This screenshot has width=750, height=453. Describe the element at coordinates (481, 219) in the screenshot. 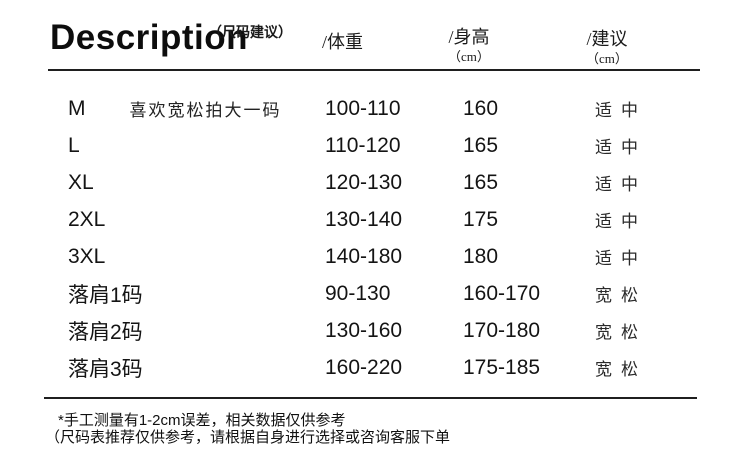

I see `height-cell: 175` at that location.